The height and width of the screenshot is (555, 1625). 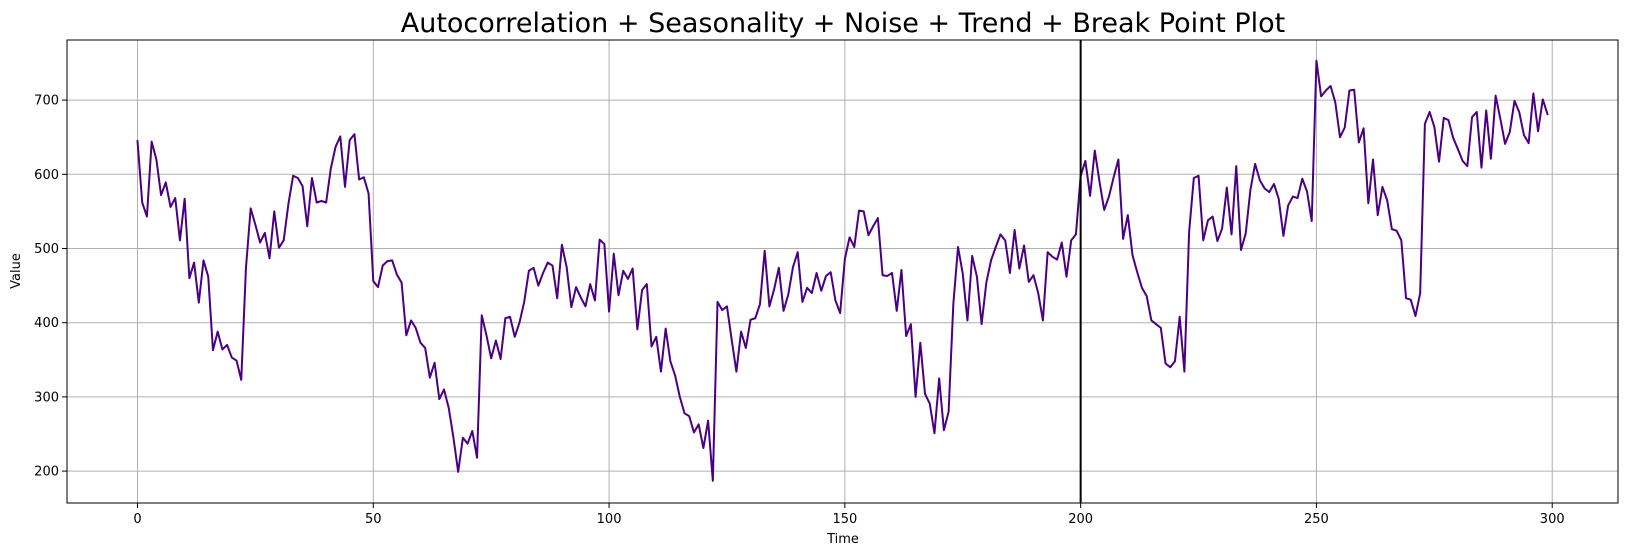 What do you see at coordinates (844, 519) in the screenshot?
I see `x-tick-label: 150` at bounding box center [844, 519].